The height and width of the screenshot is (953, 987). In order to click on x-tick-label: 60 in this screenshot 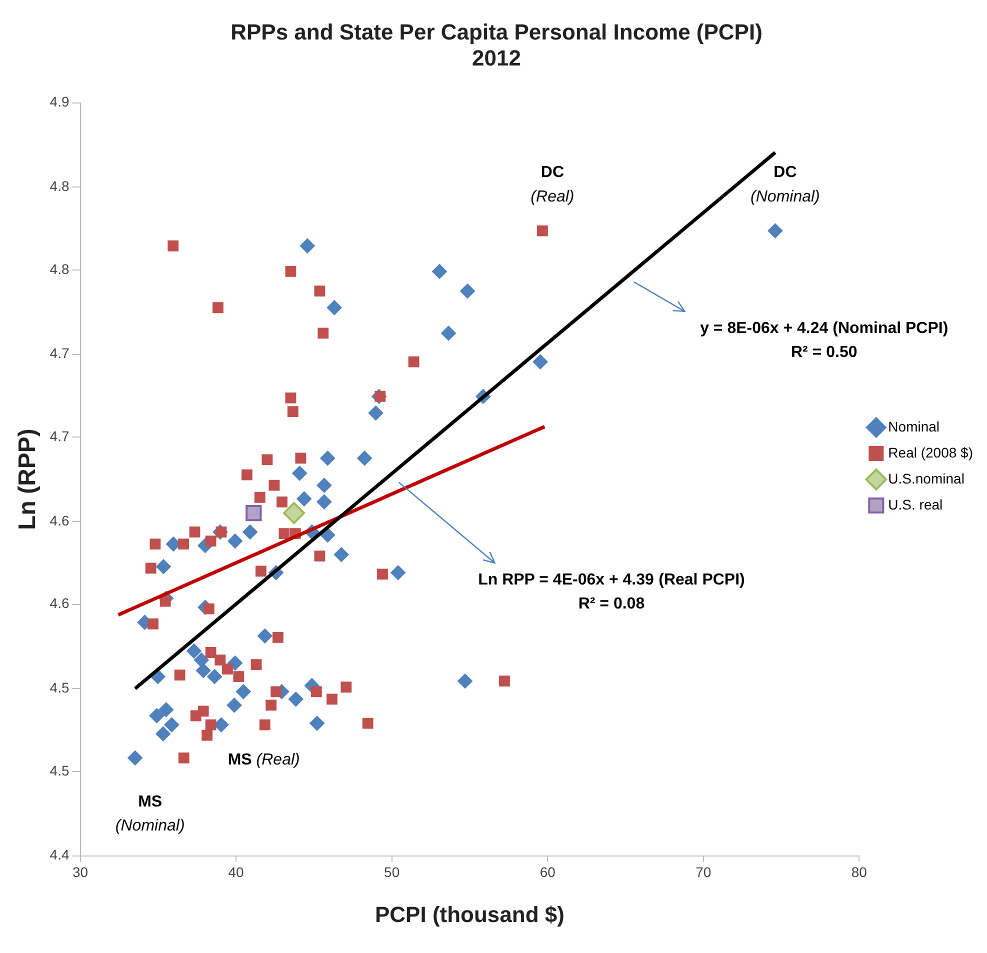, I will do `click(548, 872)`.